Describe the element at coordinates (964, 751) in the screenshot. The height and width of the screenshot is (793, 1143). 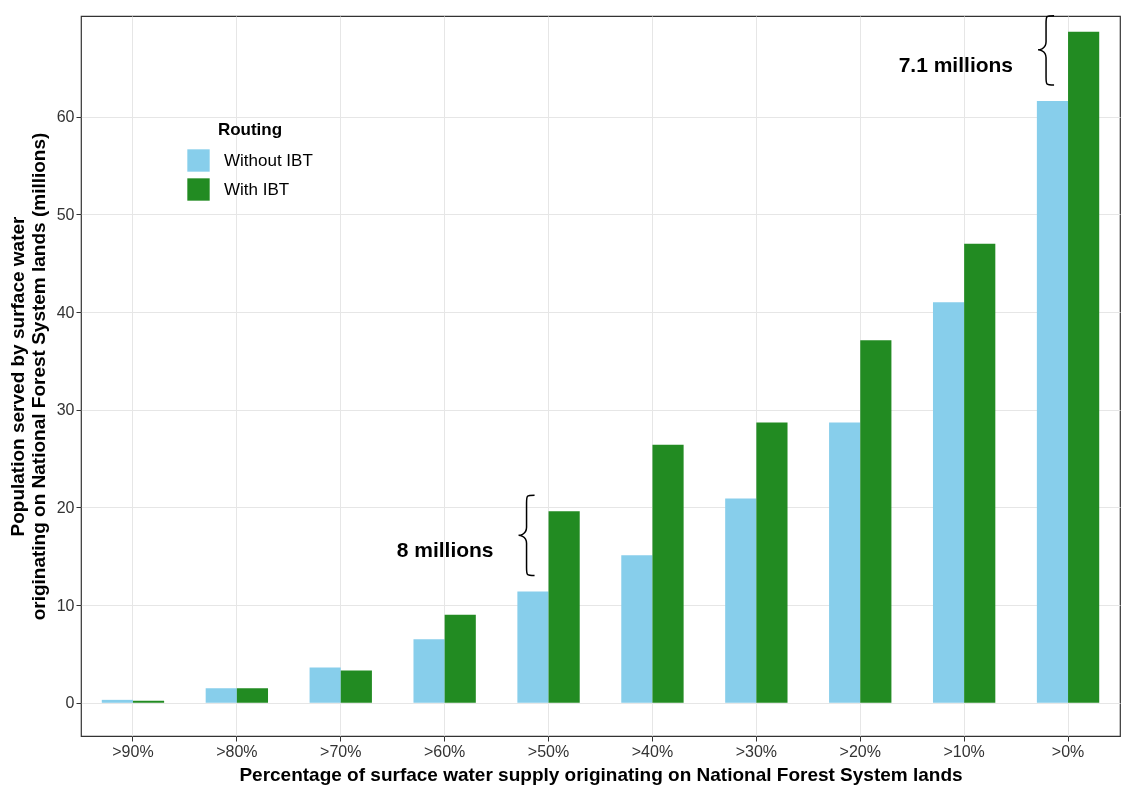
I see `x-tick-label: >10%` at that location.